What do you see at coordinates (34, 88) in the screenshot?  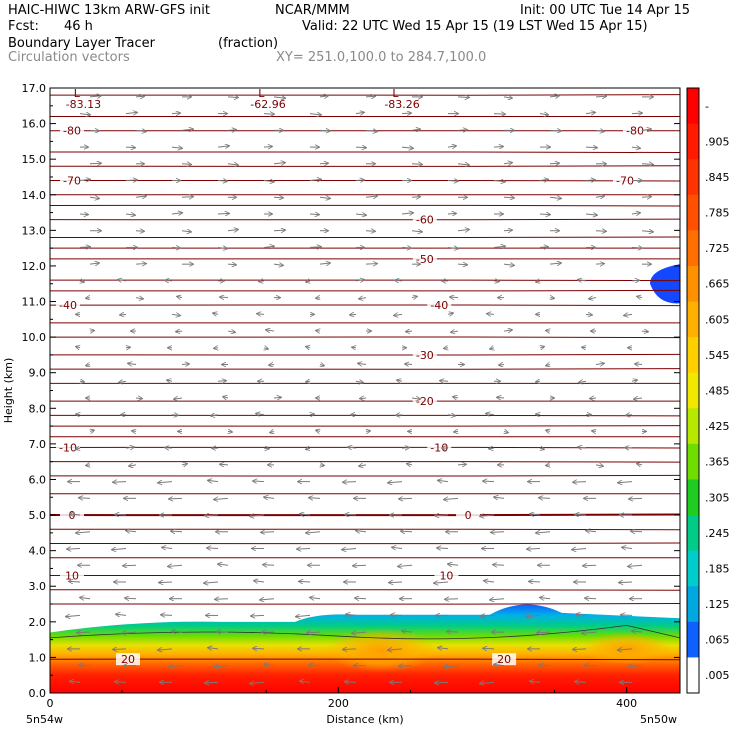 I see `y-tick-label: 17.0` at bounding box center [34, 88].